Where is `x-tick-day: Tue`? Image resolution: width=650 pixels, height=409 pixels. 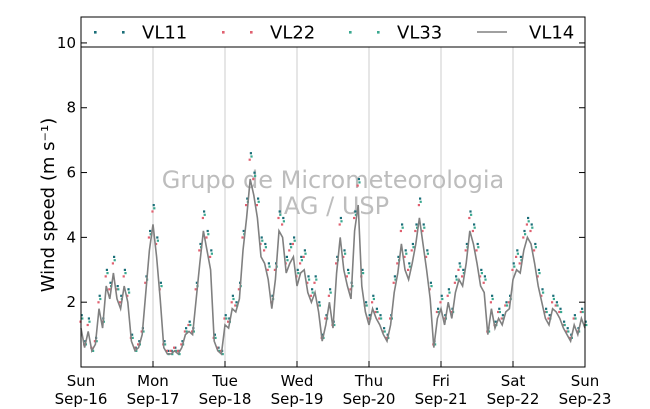
x-tick-day: Tue is located at coordinates (224, 381).